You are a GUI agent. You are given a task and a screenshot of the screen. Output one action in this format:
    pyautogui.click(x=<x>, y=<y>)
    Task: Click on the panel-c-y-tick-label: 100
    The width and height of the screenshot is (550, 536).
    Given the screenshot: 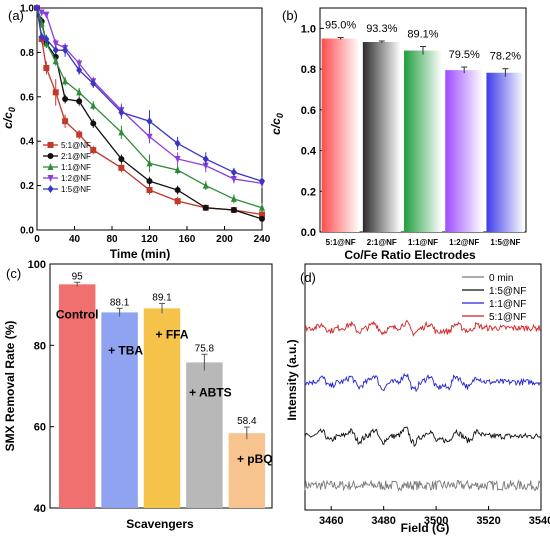 What is the action you would take?
    pyautogui.click(x=37, y=265)
    